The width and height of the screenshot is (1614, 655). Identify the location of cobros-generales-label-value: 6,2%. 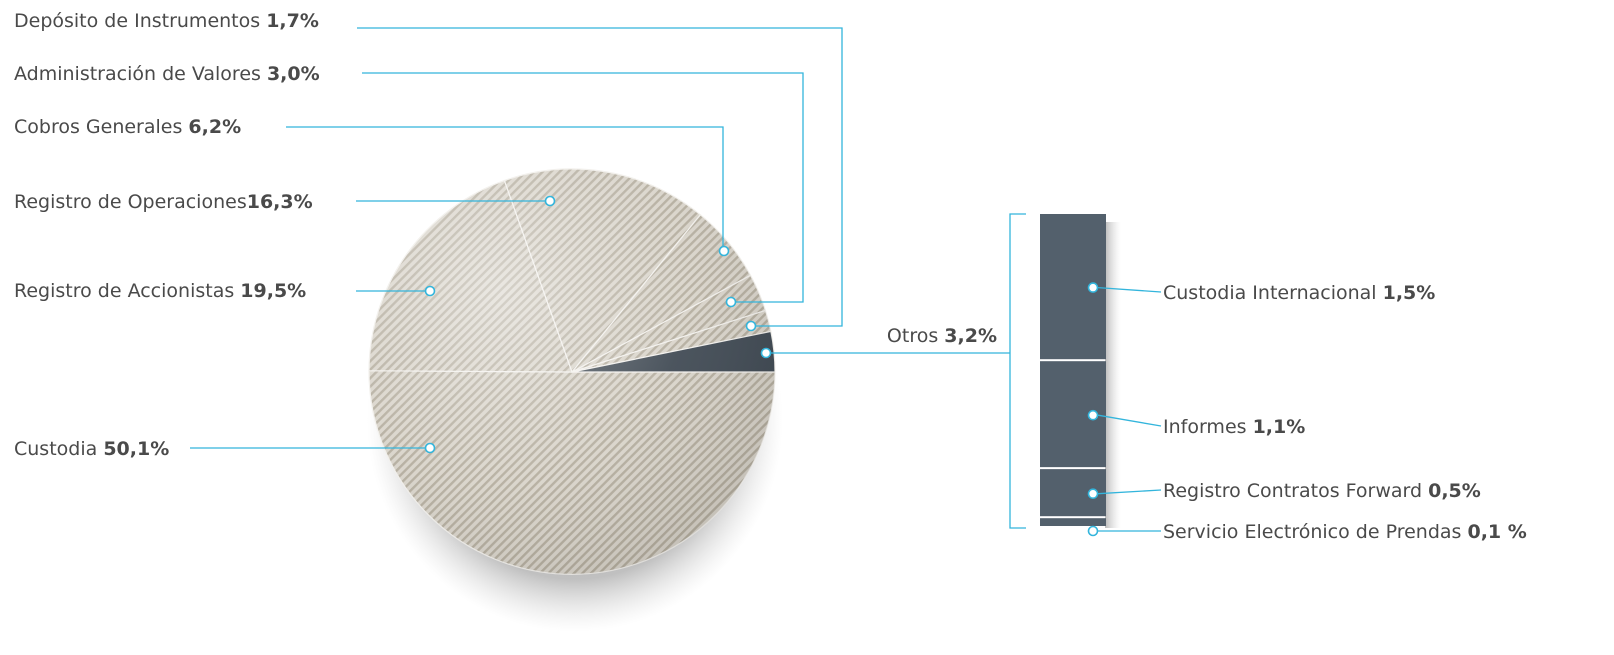
(214, 127).